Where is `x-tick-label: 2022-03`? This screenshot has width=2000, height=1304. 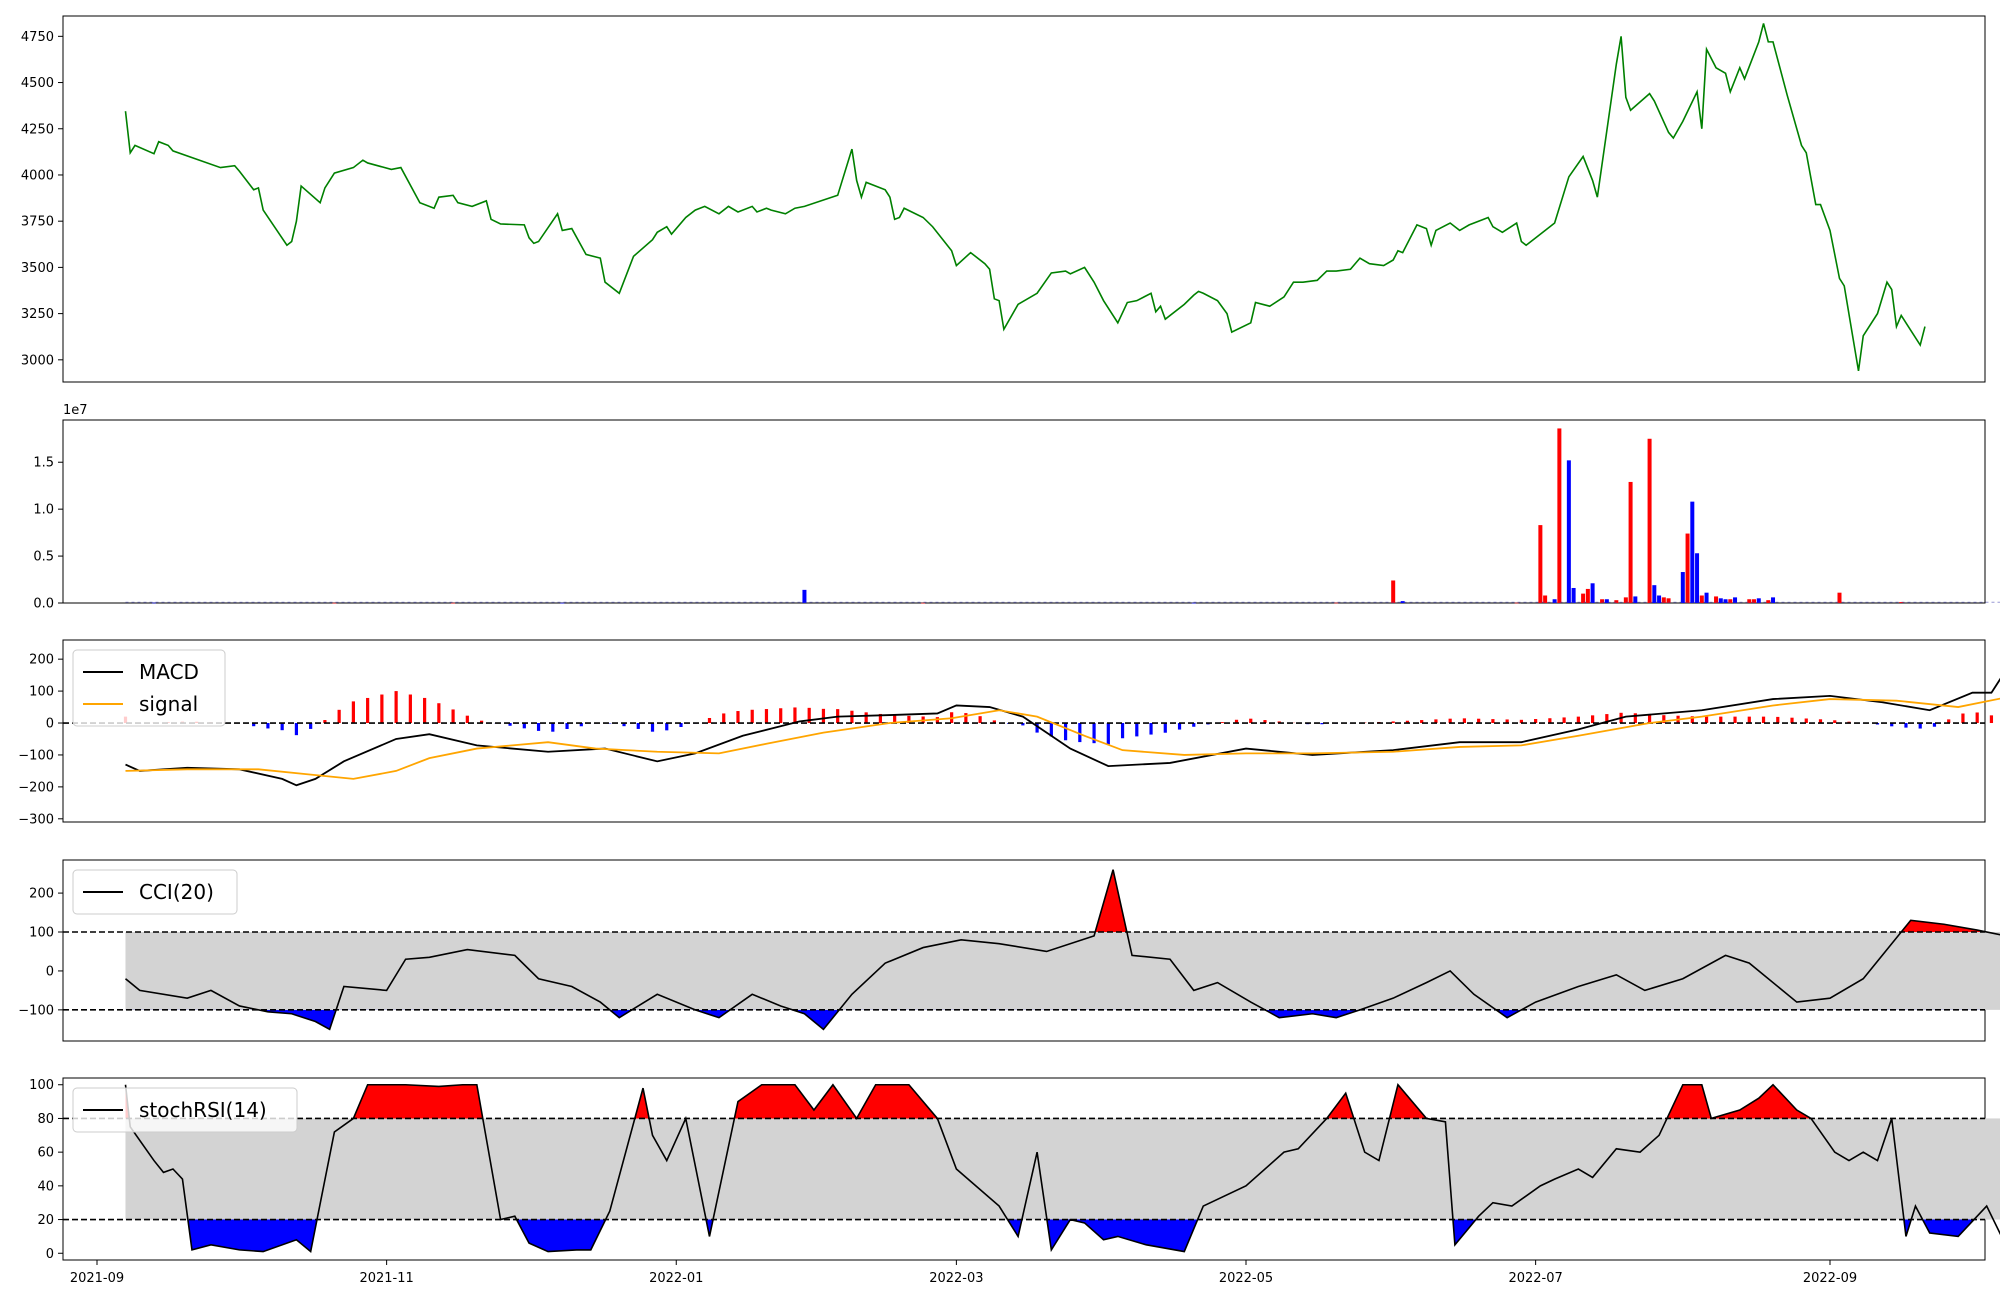
x-tick-label: 2022-03 is located at coordinates (956, 1278).